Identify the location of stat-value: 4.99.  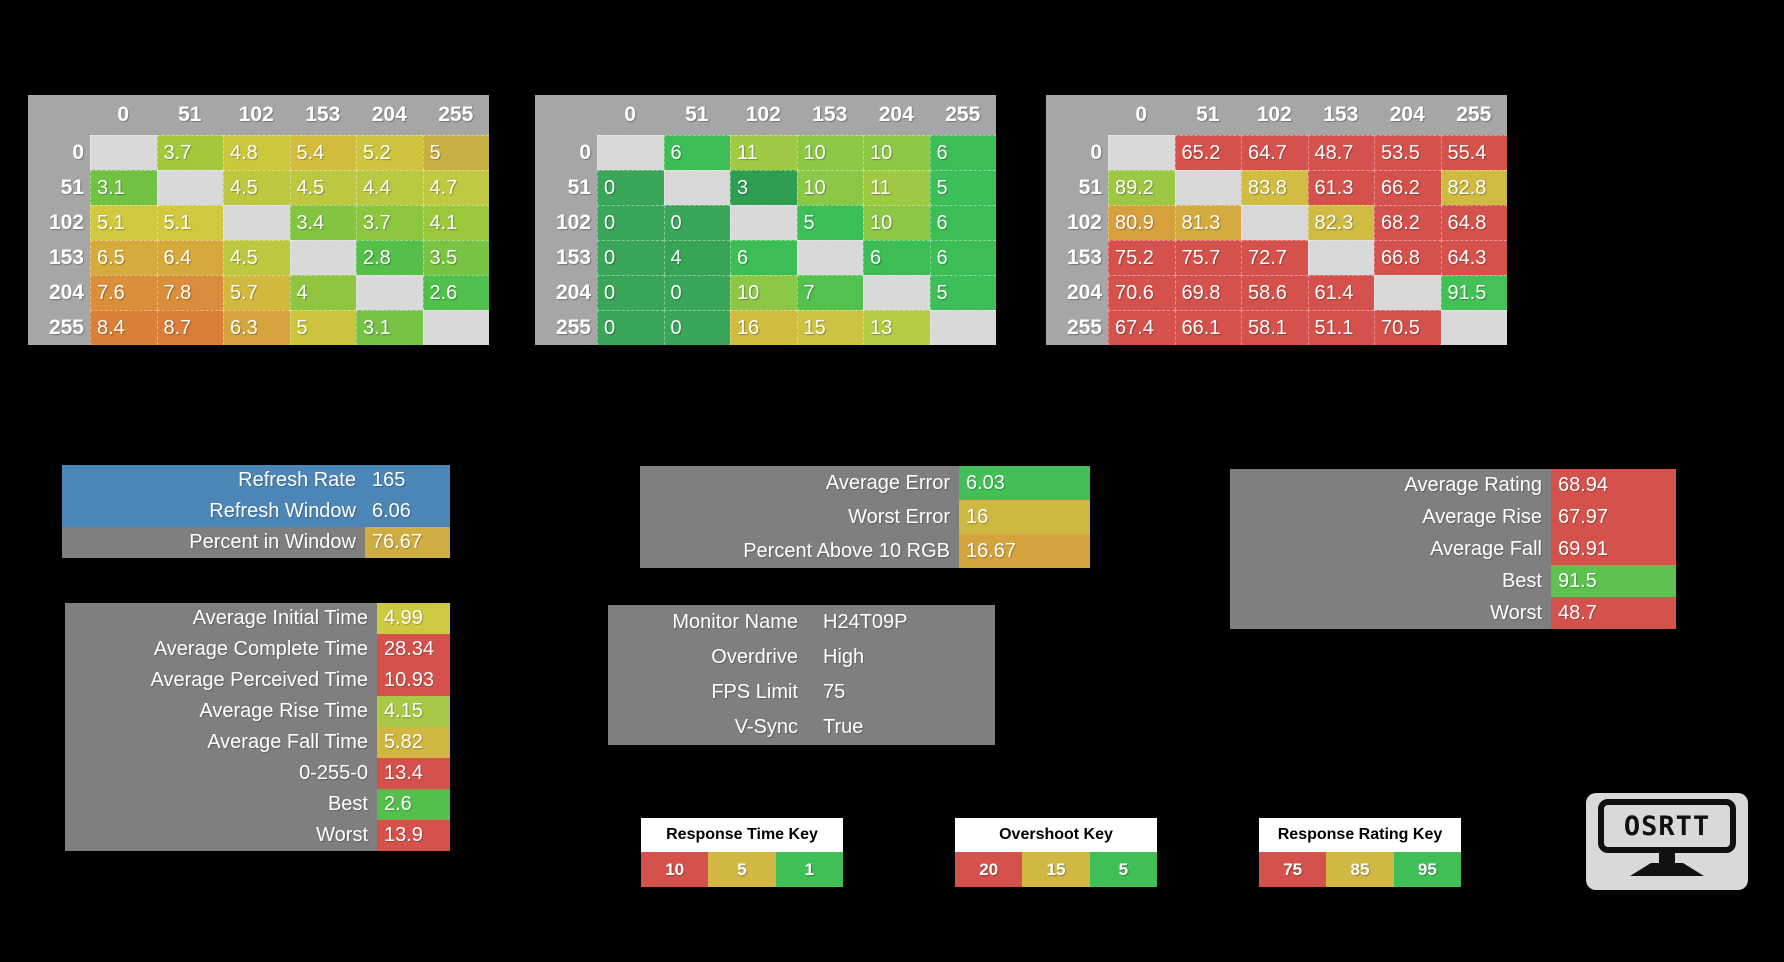
(413, 618).